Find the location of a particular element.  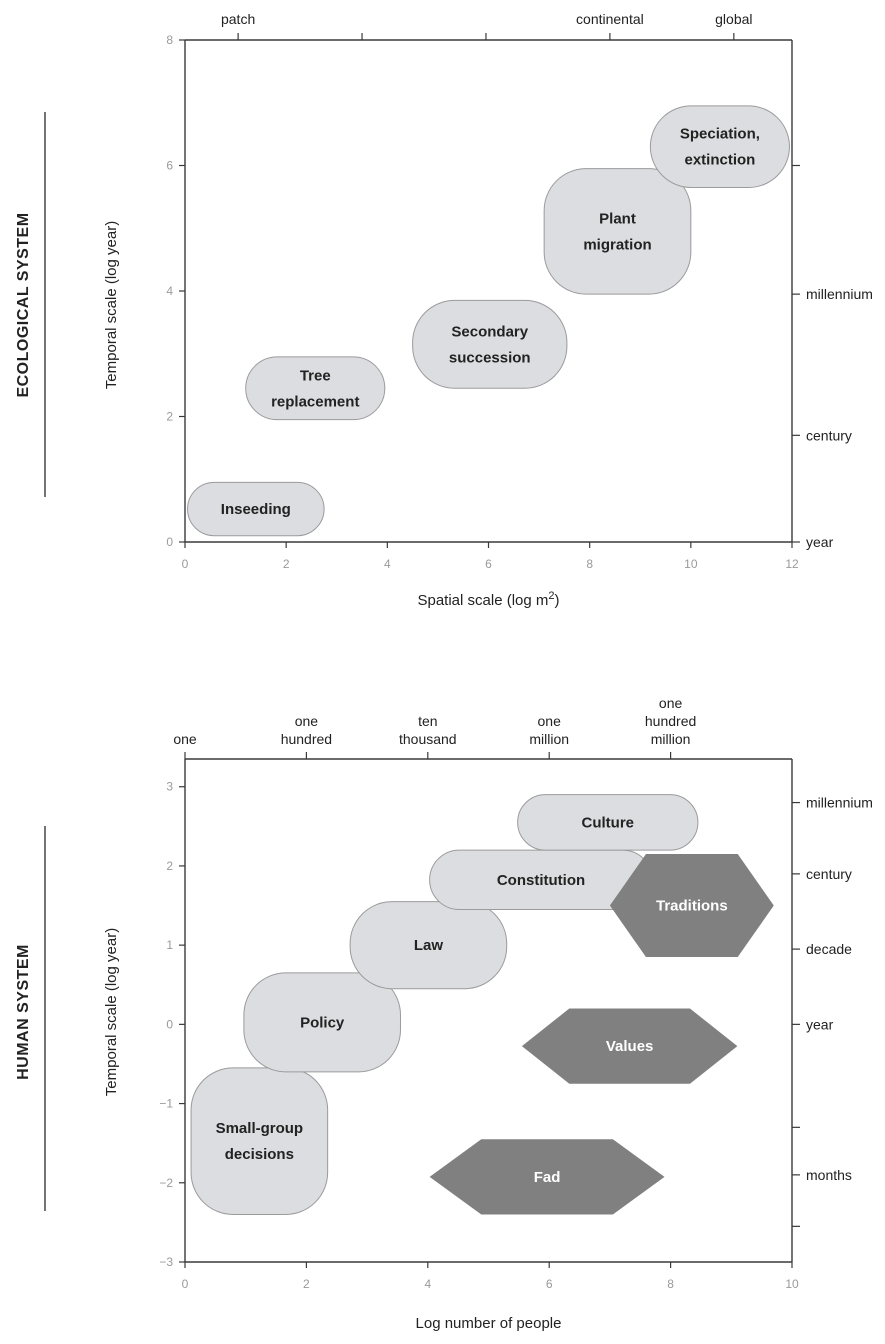

region-label: Small-group is located at coordinates (260, 1128).